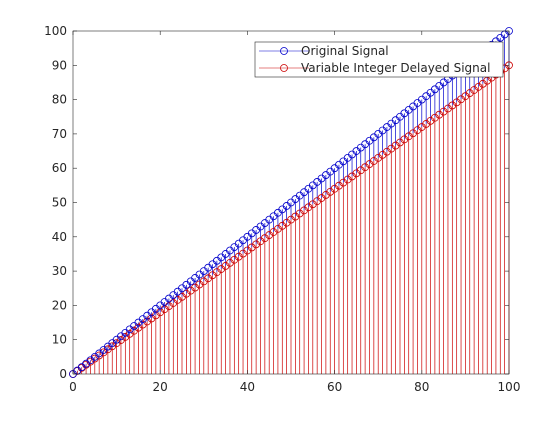 The height and width of the screenshot is (424, 560). I want to click on y-tick-label-3: 30, so click(59, 271).